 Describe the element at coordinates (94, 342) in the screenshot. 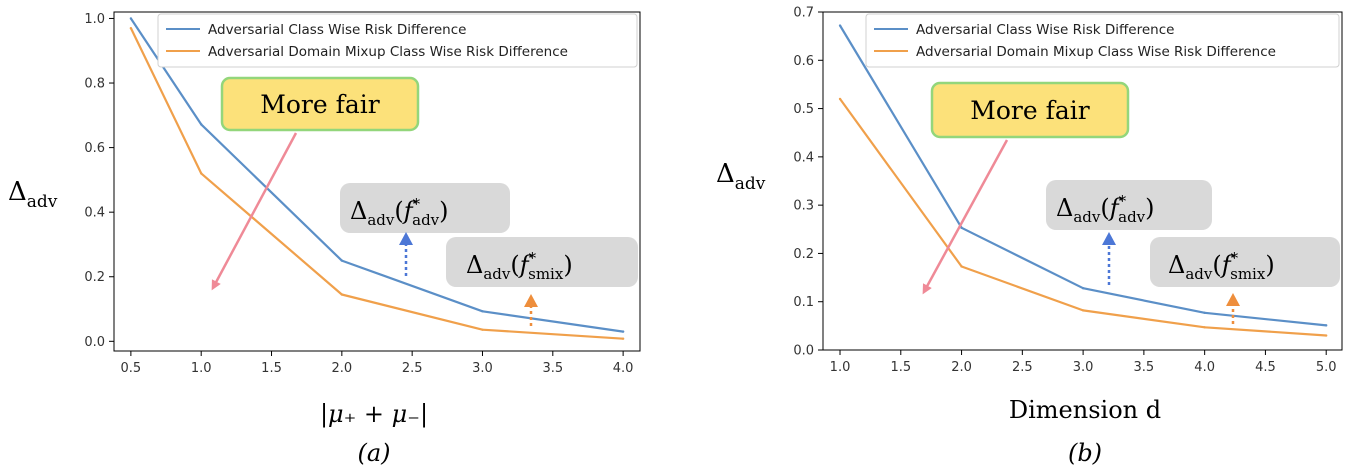

I see `chart-a-ytick-label: 0.0` at that location.